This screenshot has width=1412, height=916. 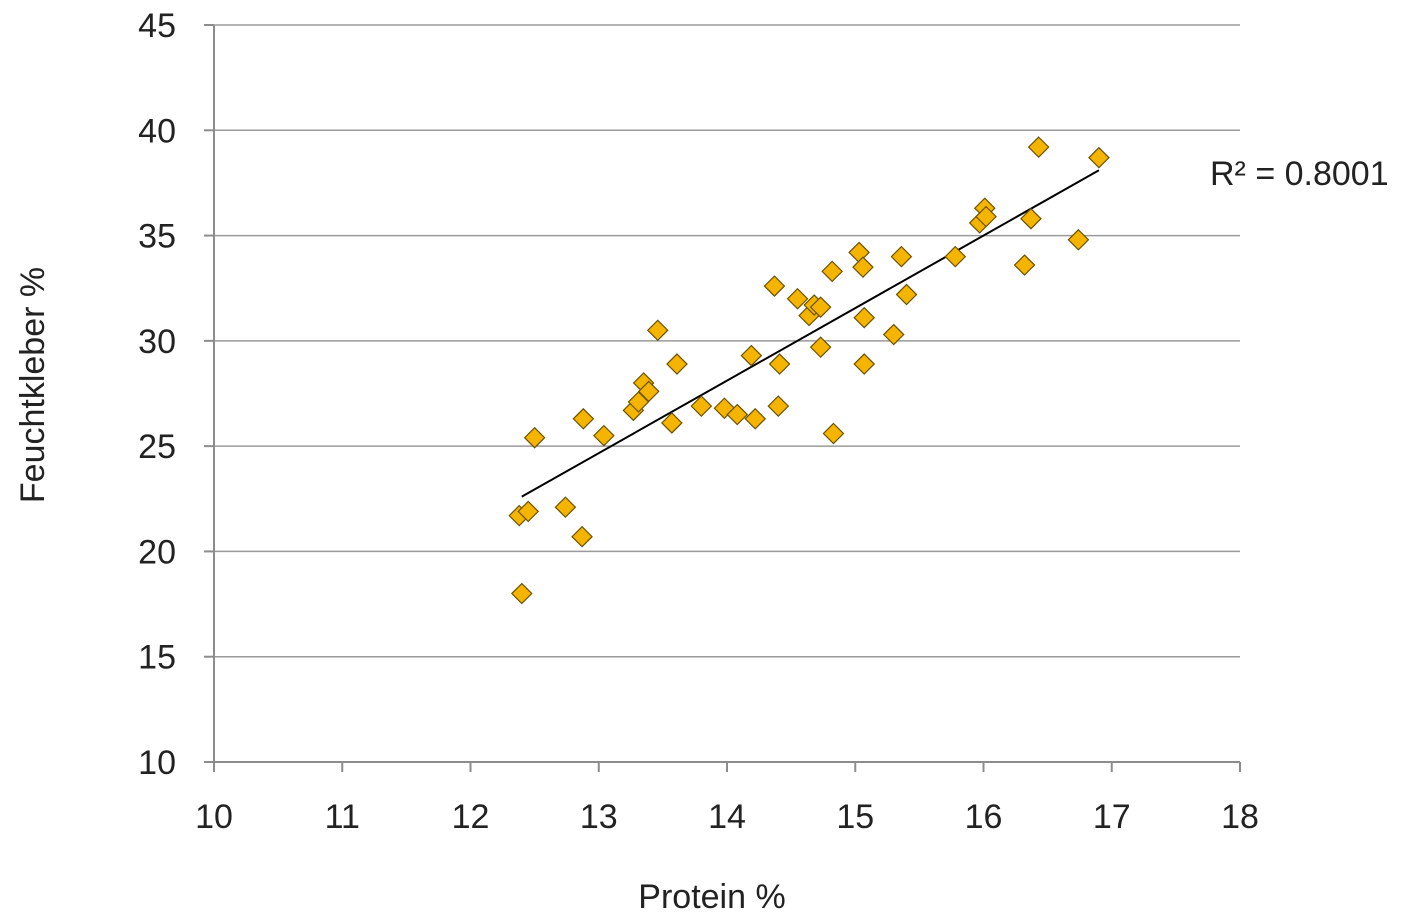 What do you see at coordinates (157, 342) in the screenshot?
I see `y-tick-label: 30` at bounding box center [157, 342].